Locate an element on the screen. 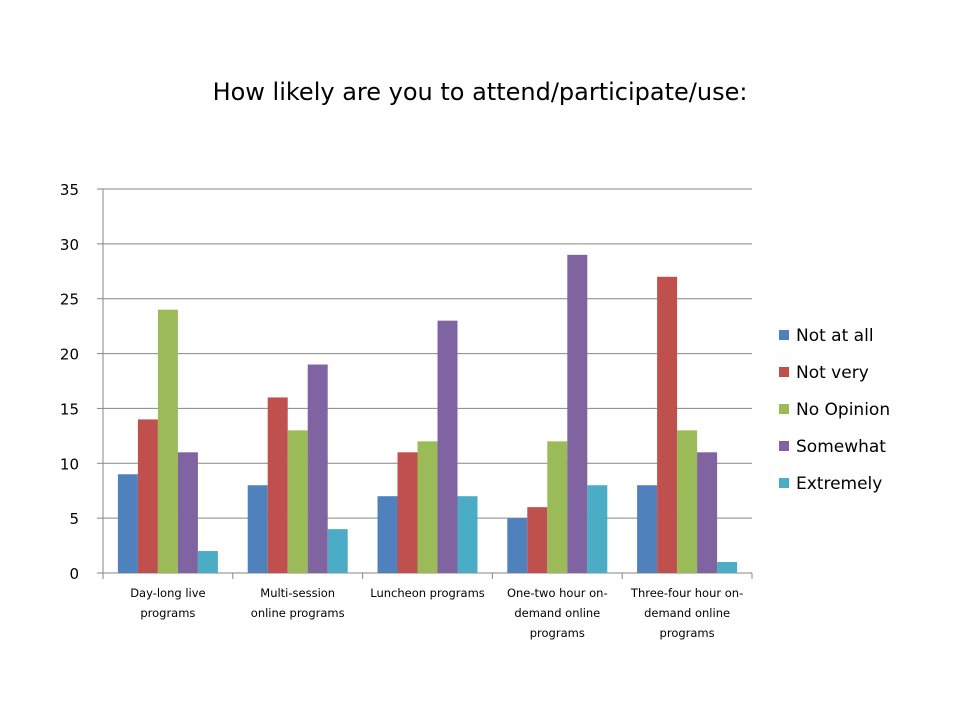 Image resolution: width=960 pixels, height=720 pixels. x-tick-label: Three-four hour on- is located at coordinates (686, 593).